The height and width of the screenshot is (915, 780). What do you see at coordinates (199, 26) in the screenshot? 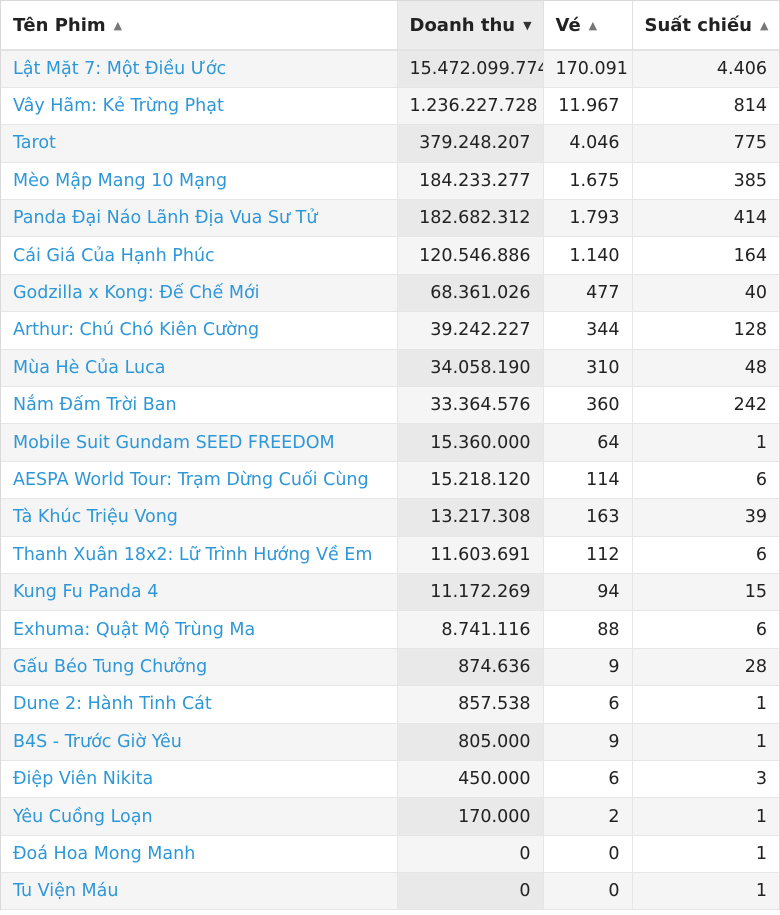
I see `column-header-name: Tên Phim ▲` at bounding box center [199, 26].